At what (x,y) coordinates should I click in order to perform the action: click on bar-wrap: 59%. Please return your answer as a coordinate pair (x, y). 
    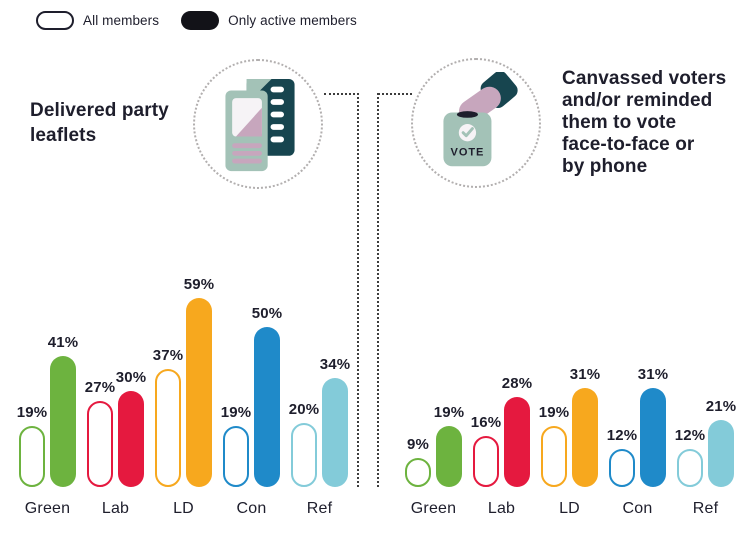
    Looking at the image, I should click on (199, 381).